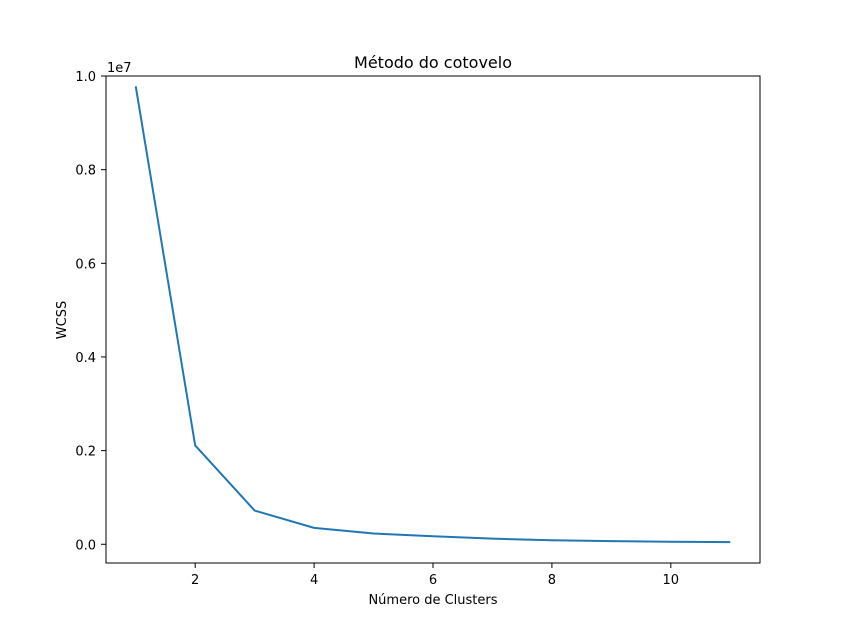  I want to click on x-axis-label: Número de Clusters, so click(432, 600).